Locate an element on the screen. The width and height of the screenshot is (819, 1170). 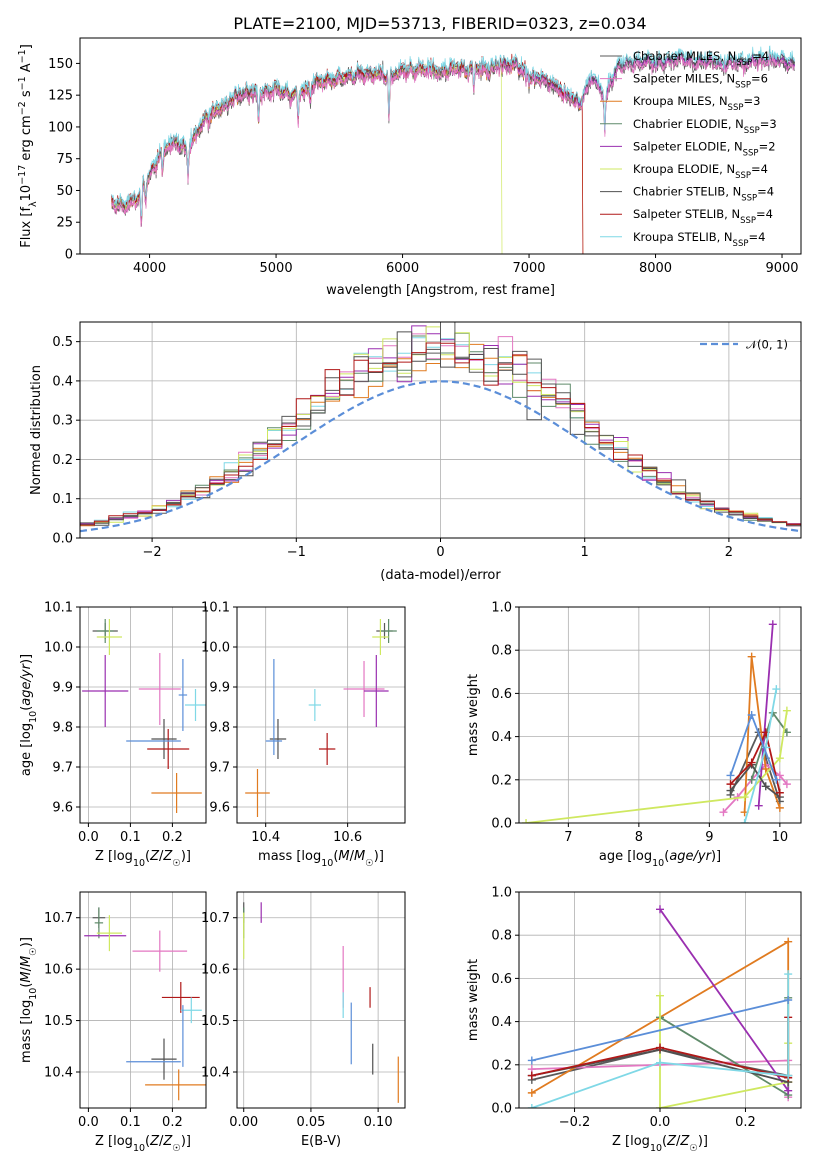
x-tick-label: −2 is located at coordinates (152, 552).